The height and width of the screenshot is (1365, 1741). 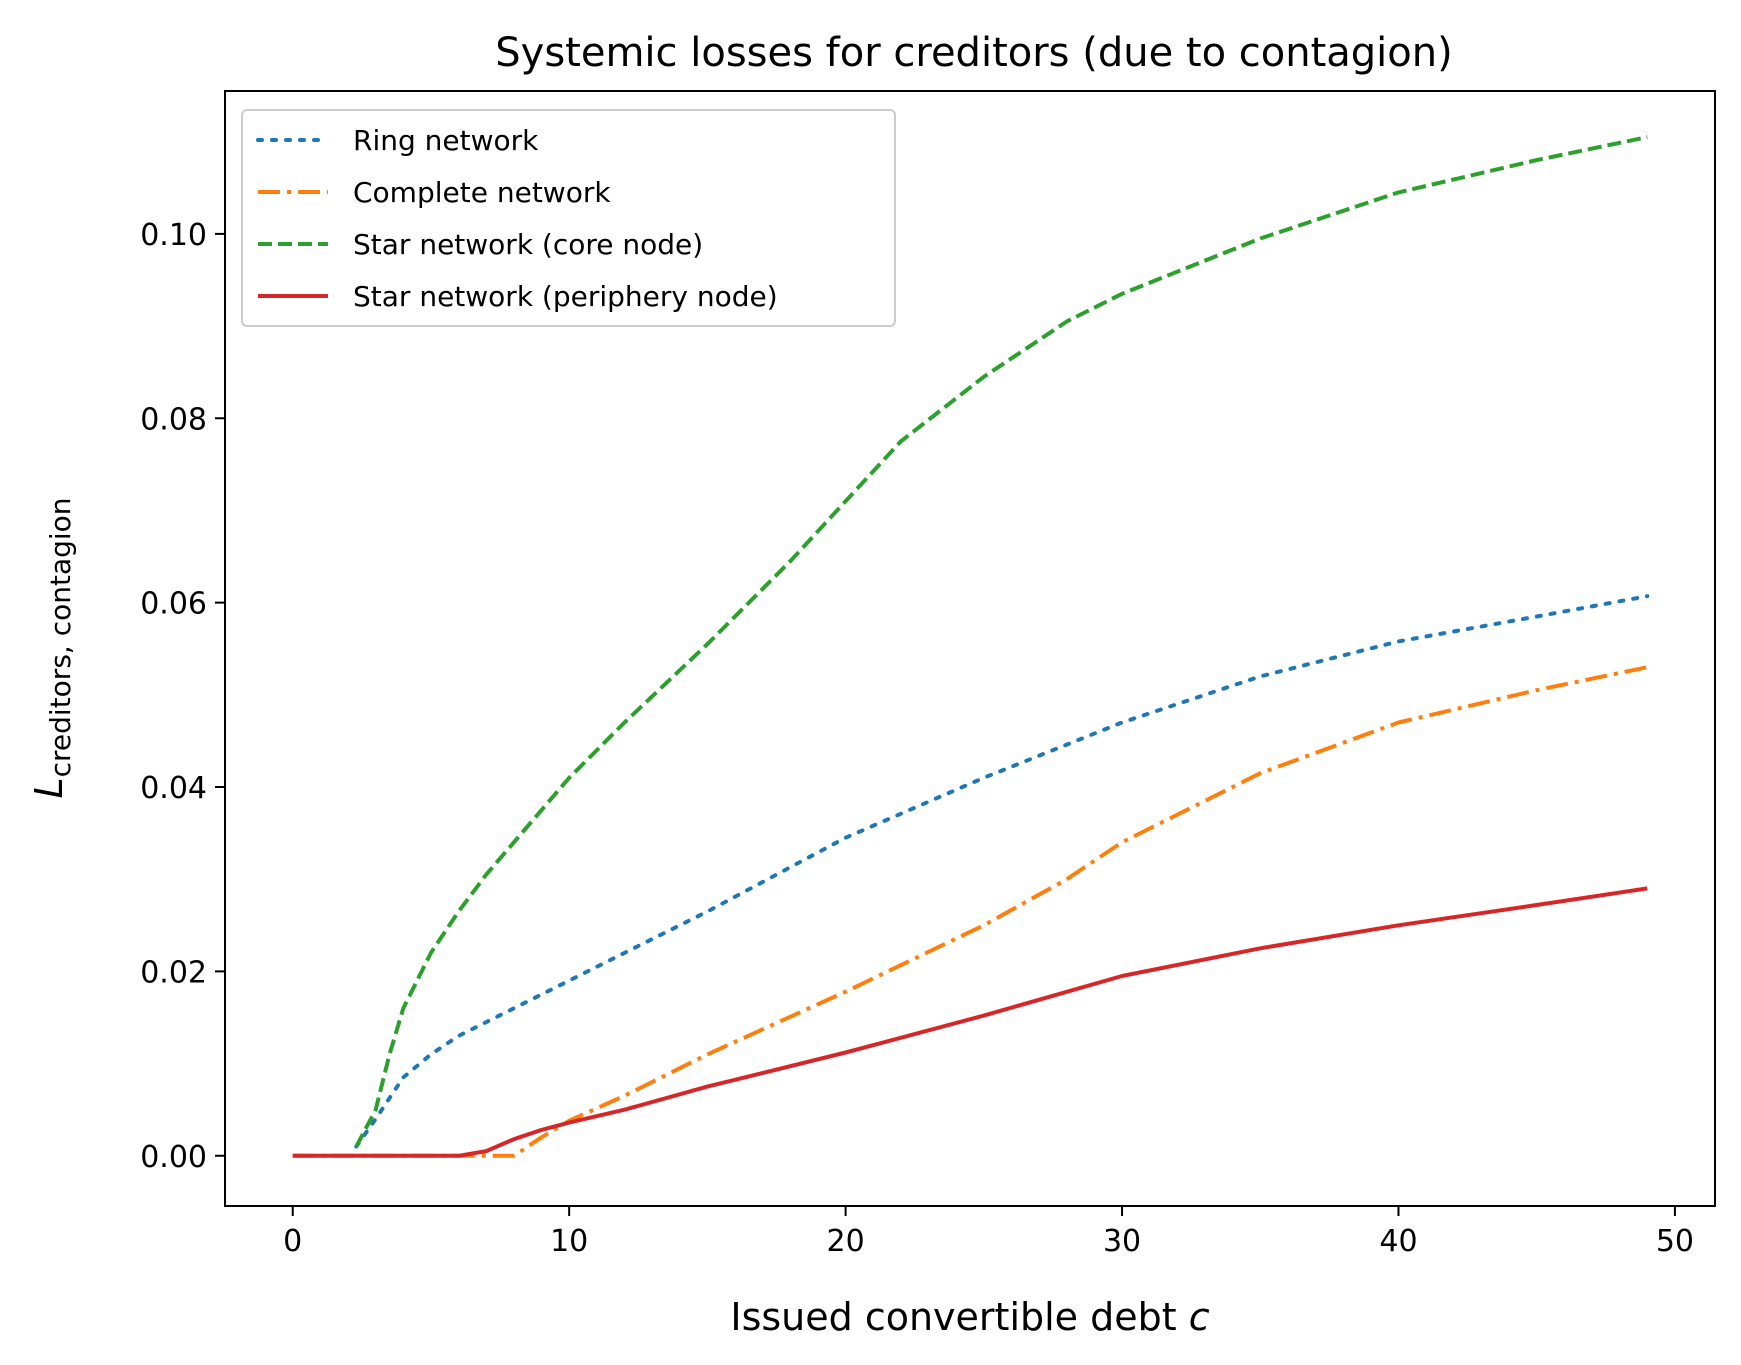 I want to click on legend-frame, so click(x=568, y=218).